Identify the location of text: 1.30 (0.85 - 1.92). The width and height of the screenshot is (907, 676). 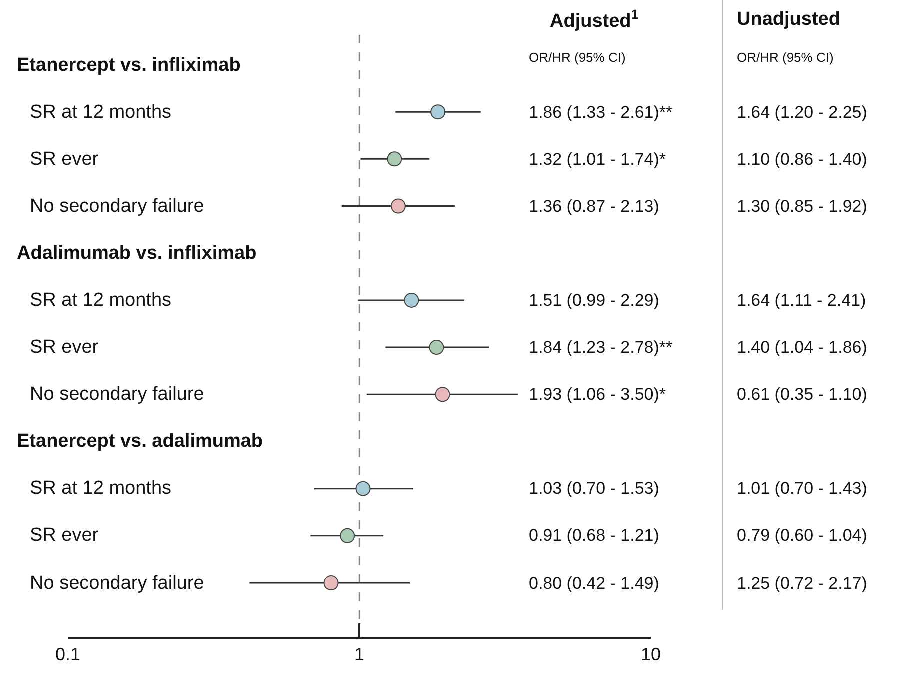
(802, 206).